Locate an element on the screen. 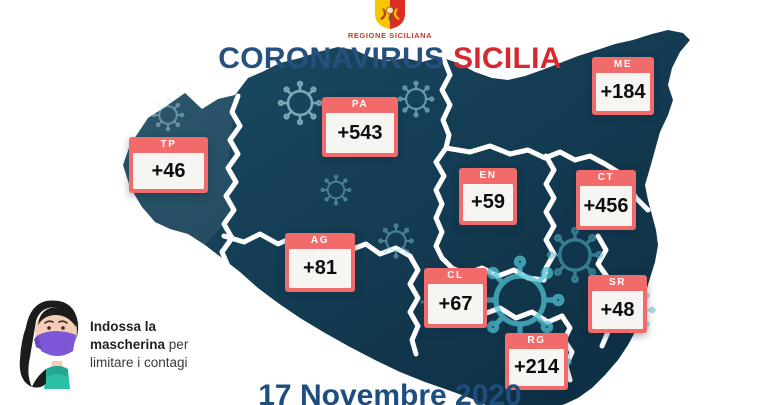 This screenshot has height=405, width=780. province-value: +81 is located at coordinates (320, 268).